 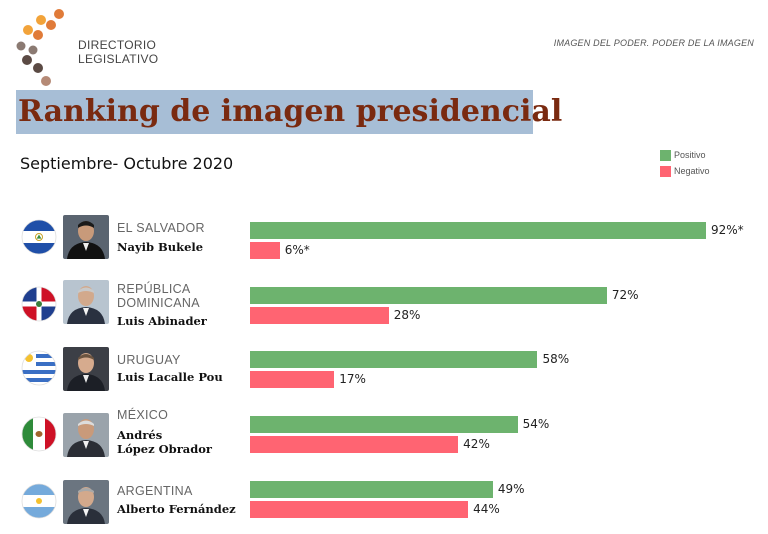 I want to click on data-label-positive: 54%, so click(x=536, y=424).